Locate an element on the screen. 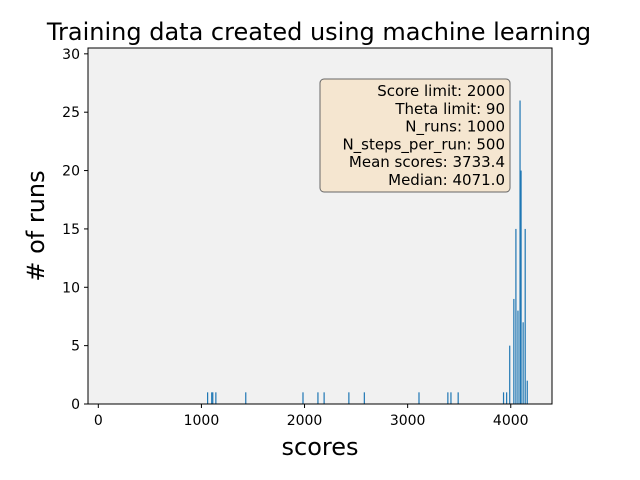  info-box-background is located at coordinates (415, 135).